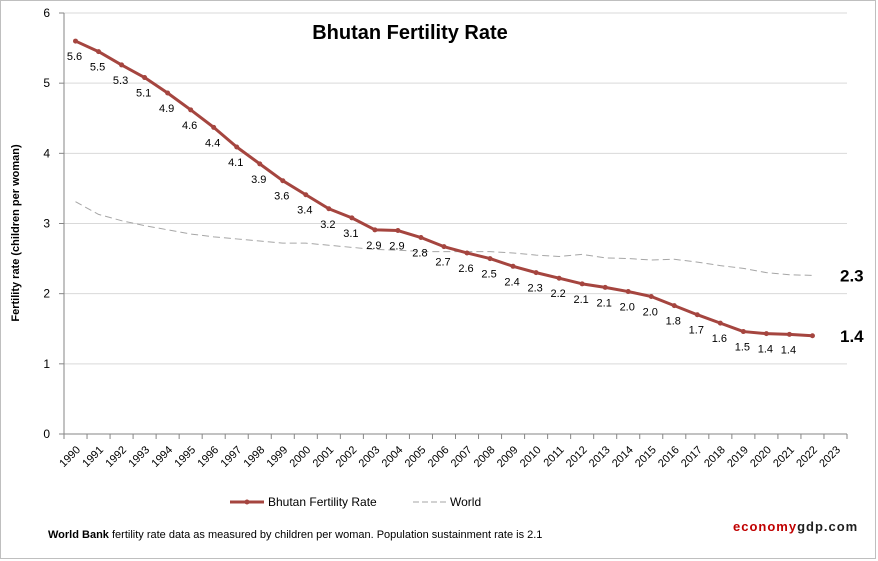 The image size is (878, 561). Describe the element at coordinates (692, 457) in the screenshot. I see `x-tick-label-2017: 2017` at that location.